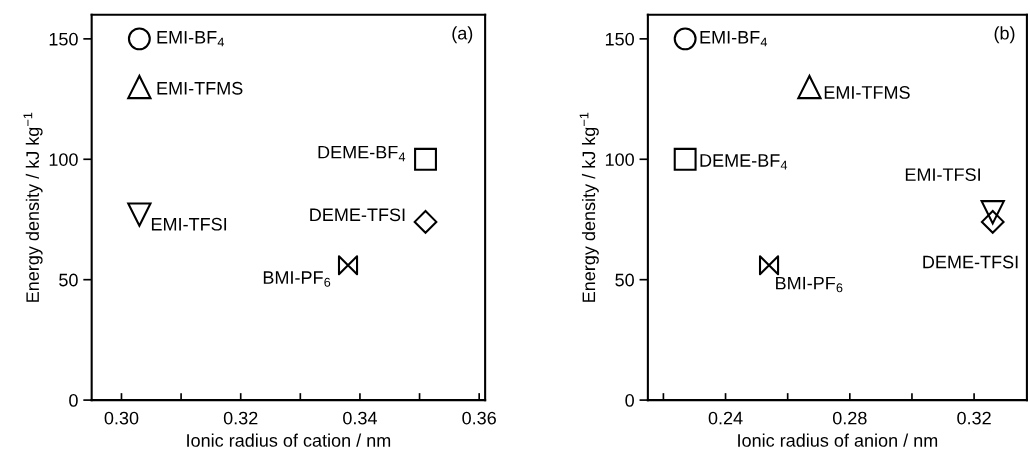 The height and width of the screenshot is (462, 1030). I want to click on x-tick-label: 0.30, so click(121, 418).